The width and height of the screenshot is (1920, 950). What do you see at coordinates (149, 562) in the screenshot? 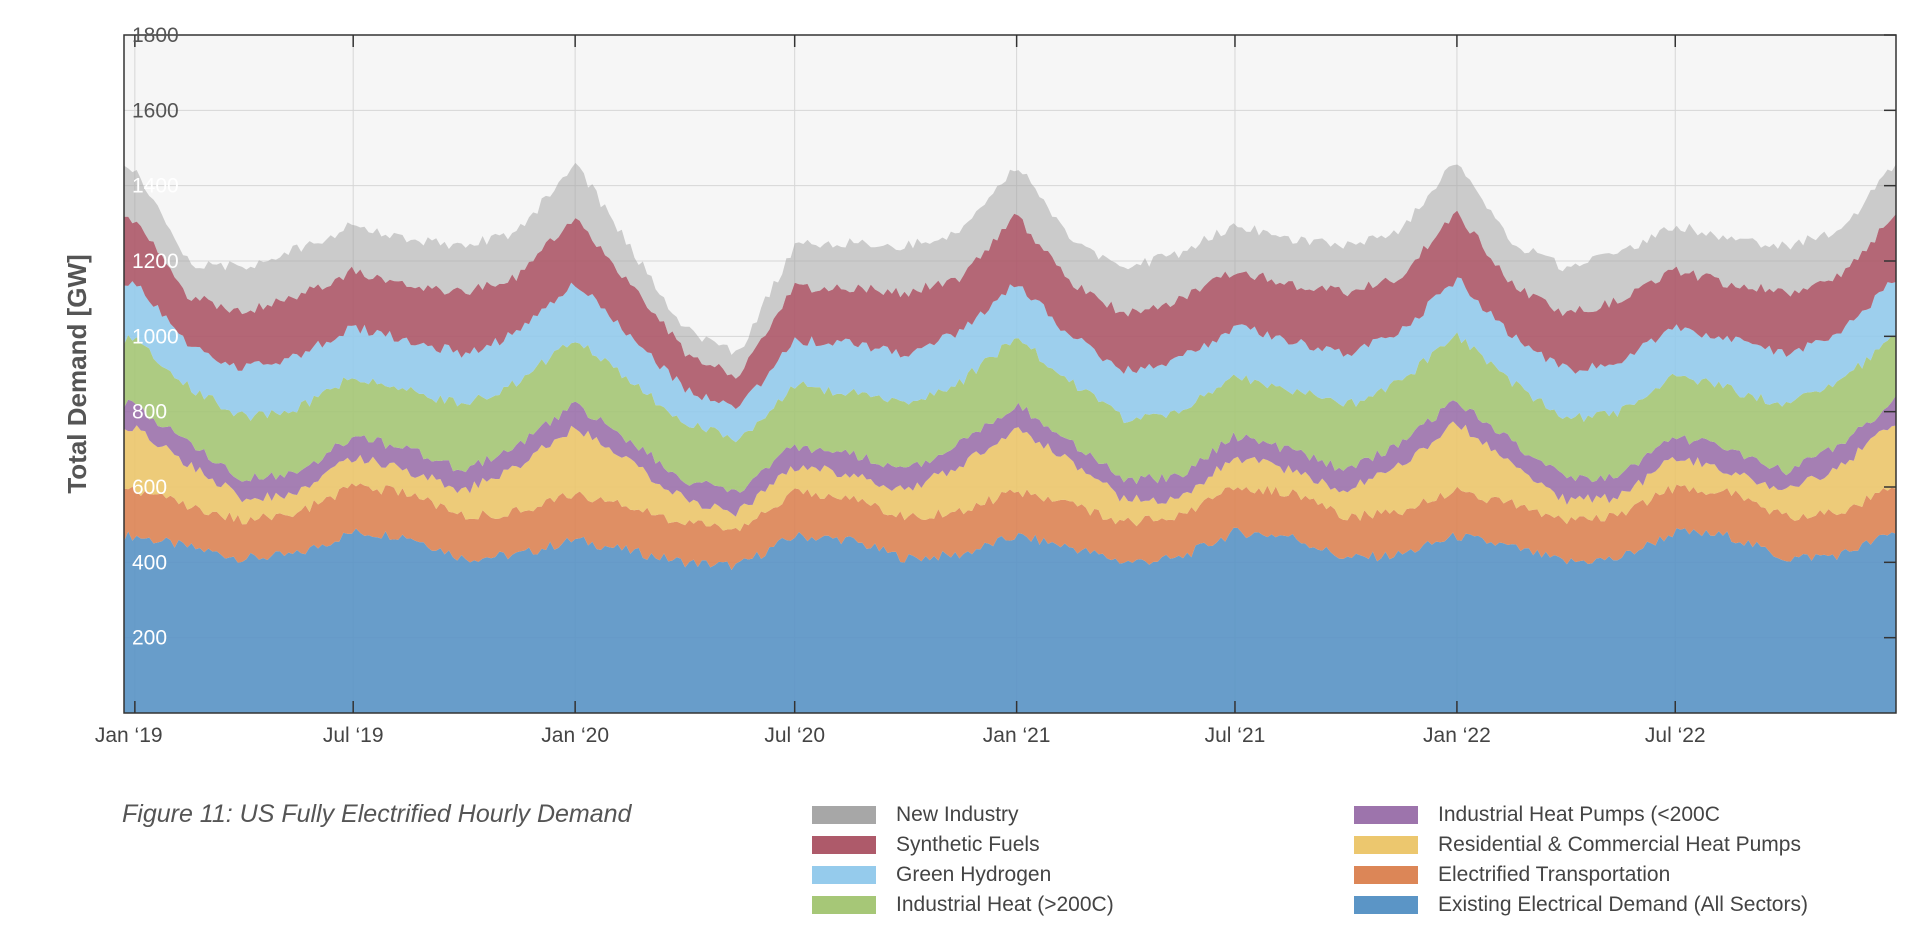
I see `y-tick-label: 400` at bounding box center [149, 562].